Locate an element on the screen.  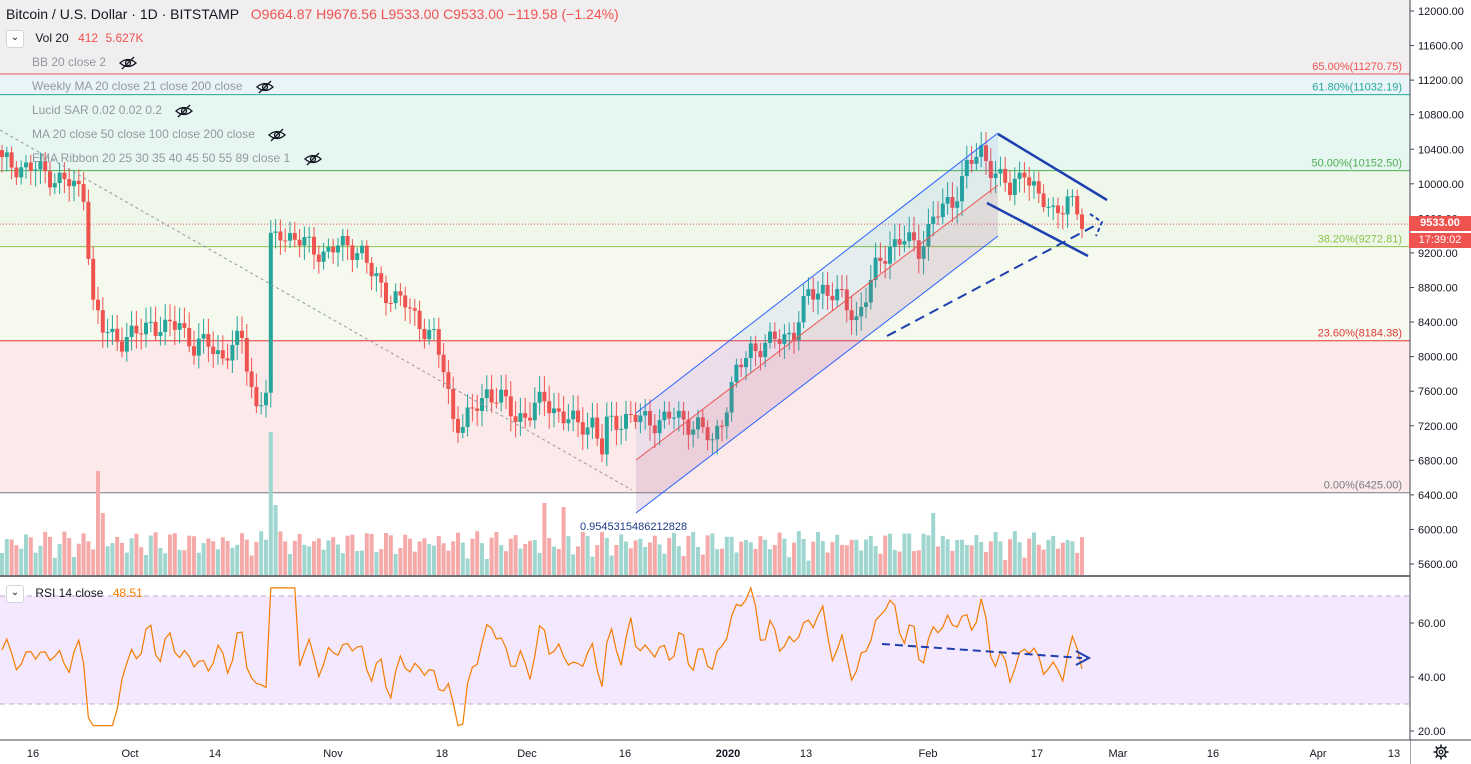
collapse-legend-button: ⌄ is located at coordinates (15, 38).